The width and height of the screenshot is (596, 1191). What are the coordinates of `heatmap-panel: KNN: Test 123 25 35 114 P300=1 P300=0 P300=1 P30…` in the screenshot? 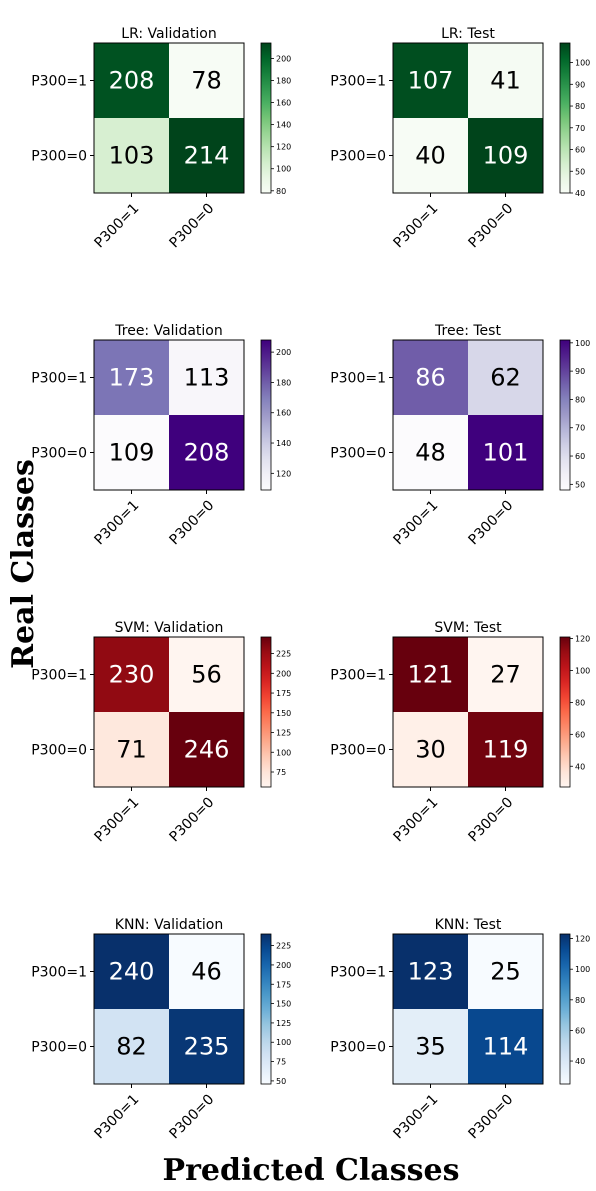 It's located at (460, 1029).